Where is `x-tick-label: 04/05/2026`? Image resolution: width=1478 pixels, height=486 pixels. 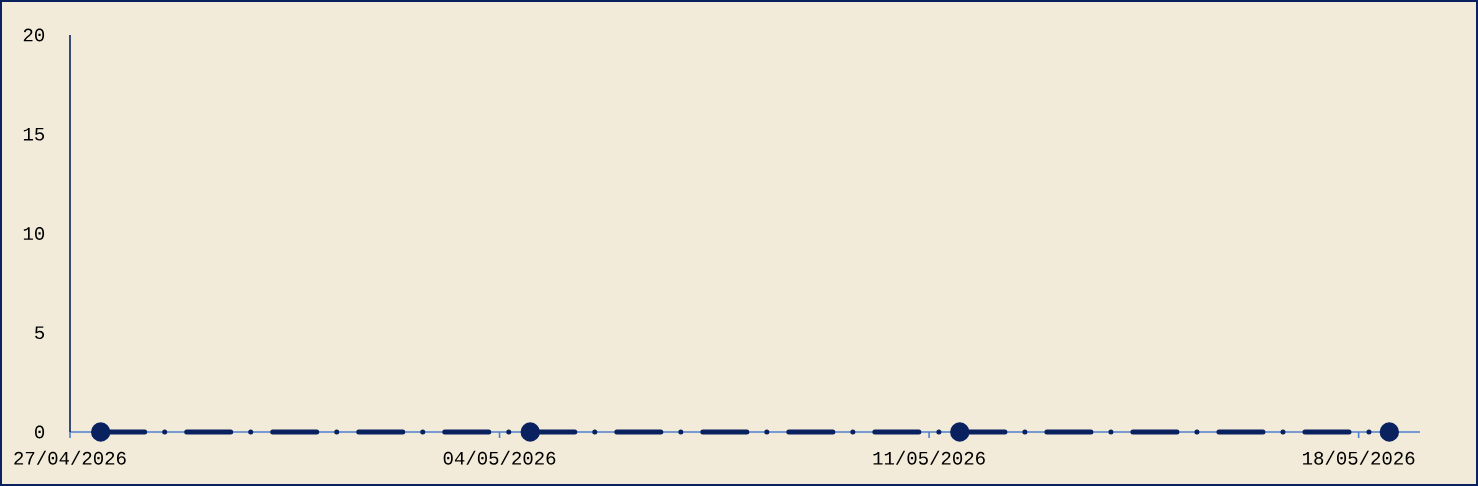 x-tick-label: 04/05/2026 is located at coordinates (499, 457).